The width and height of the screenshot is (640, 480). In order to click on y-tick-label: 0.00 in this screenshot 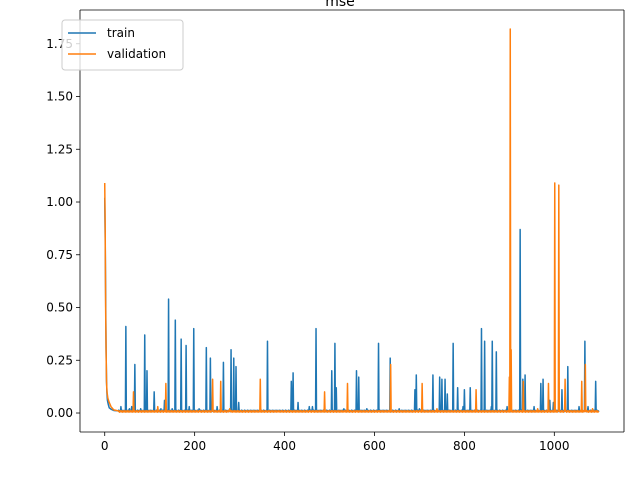, I will do `click(59, 413)`.